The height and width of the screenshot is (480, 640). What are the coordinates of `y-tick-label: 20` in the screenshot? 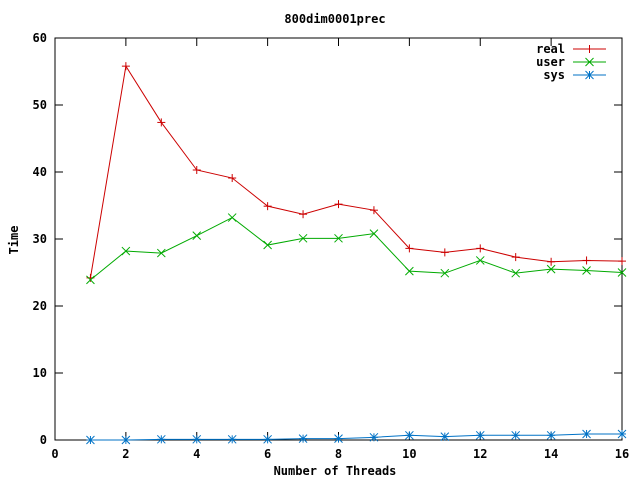 It's located at (40, 306).